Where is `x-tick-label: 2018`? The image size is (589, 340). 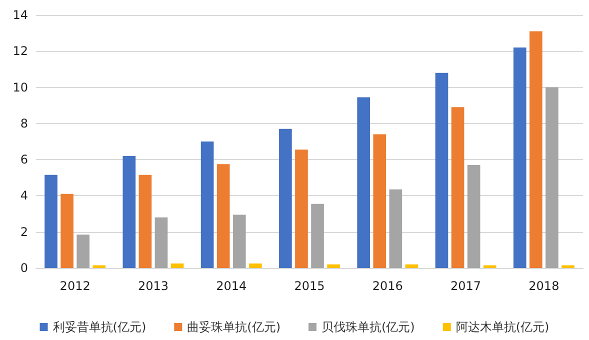
x-tick-label: 2018 is located at coordinates (544, 286).